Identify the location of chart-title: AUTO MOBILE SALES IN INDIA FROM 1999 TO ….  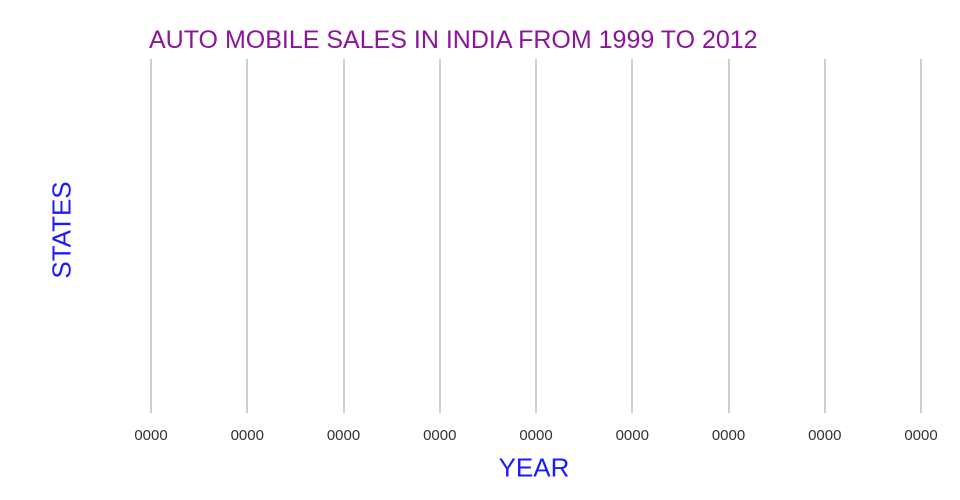
(453, 40).